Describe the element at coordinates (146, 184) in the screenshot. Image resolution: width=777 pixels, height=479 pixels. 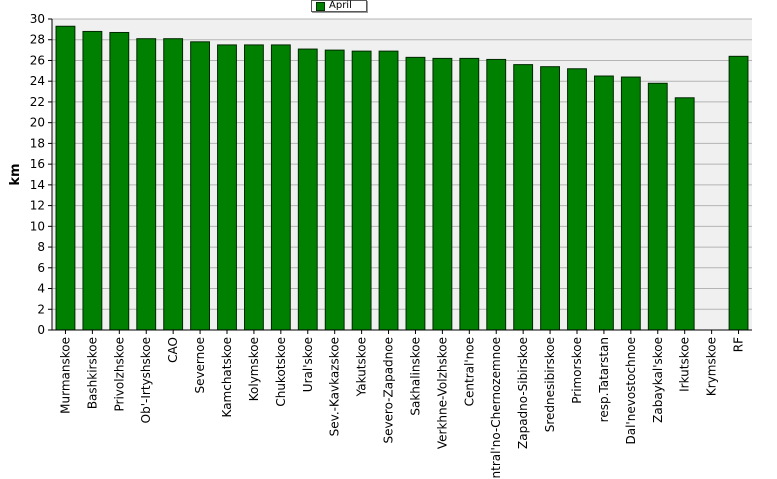
I see `bar-ob-irtyshskoe` at that location.